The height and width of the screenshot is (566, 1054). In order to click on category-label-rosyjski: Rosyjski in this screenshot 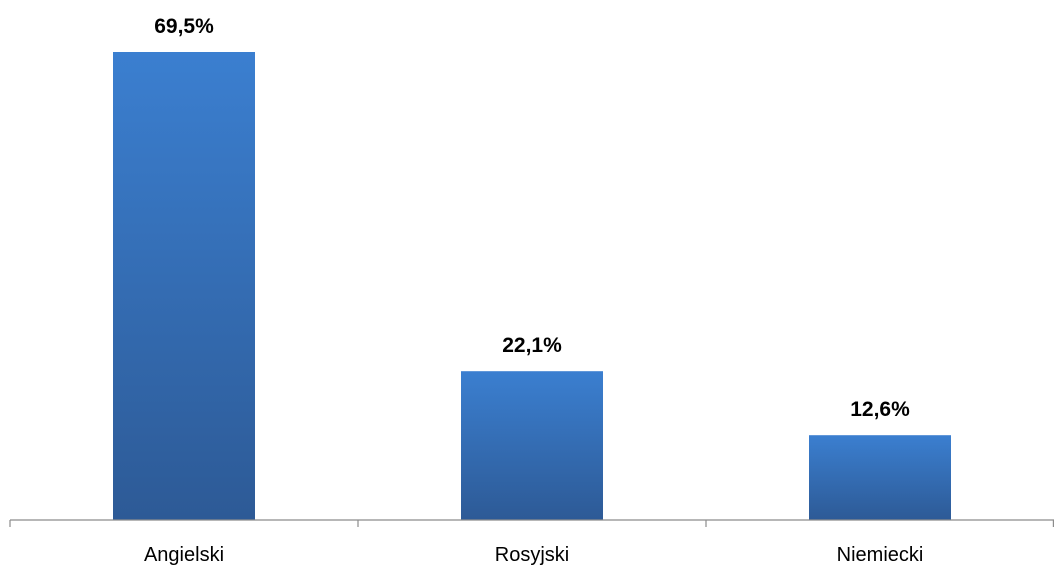, I will do `click(532, 555)`.